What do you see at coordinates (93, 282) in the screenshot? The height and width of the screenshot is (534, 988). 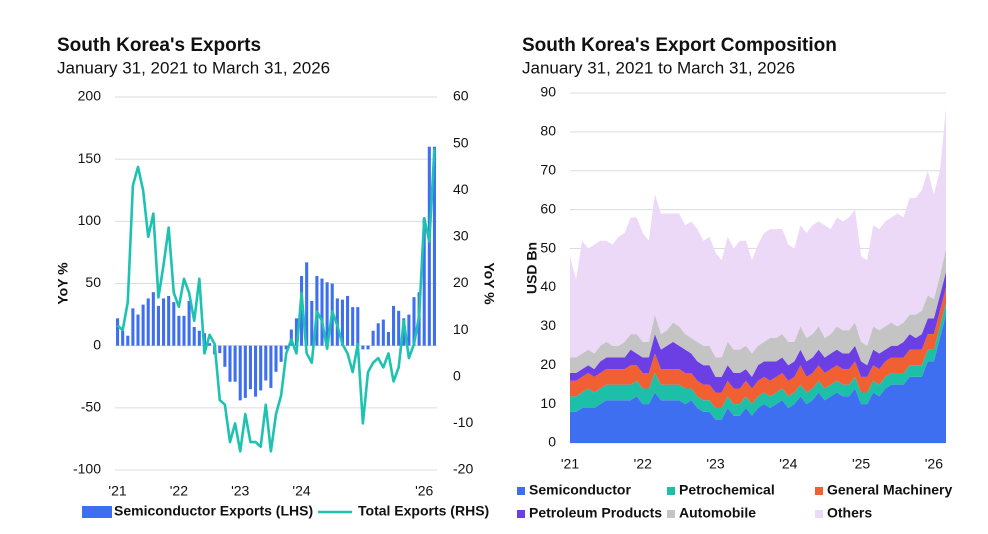 I see `y-tick-label: 50` at bounding box center [93, 282].